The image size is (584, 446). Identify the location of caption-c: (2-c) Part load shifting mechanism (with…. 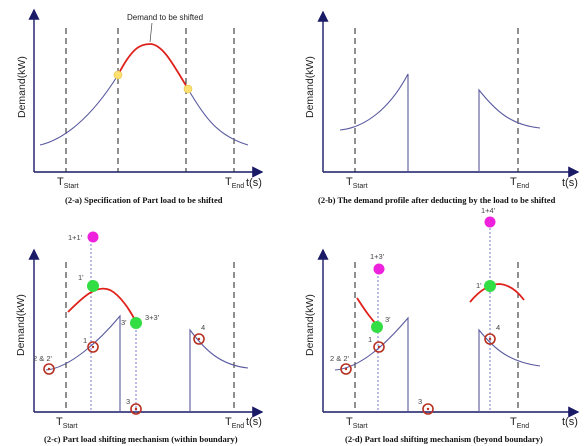
(141, 439).